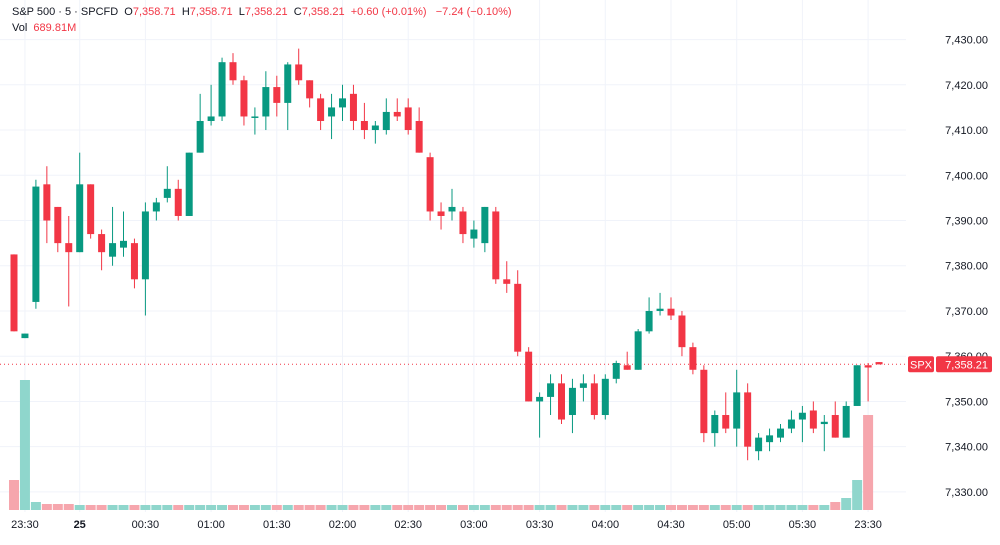  What do you see at coordinates (473, 12) in the screenshot?
I see `change-value-2: −7.24 (−0.10%)` at bounding box center [473, 12].